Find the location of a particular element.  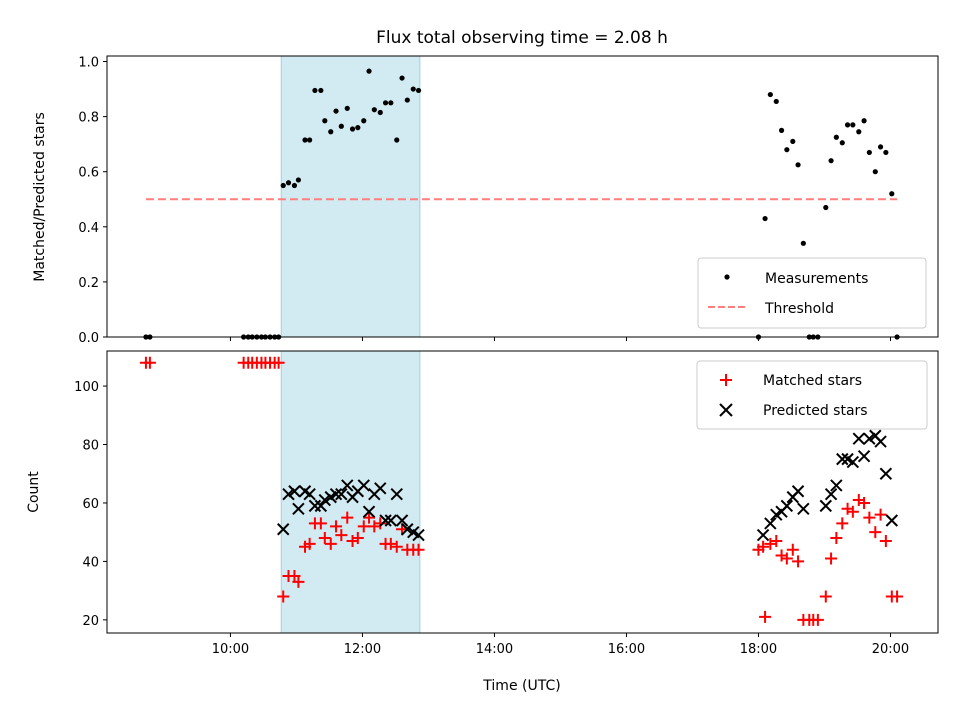

y-tick-label: 0.4 is located at coordinates (88, 228).